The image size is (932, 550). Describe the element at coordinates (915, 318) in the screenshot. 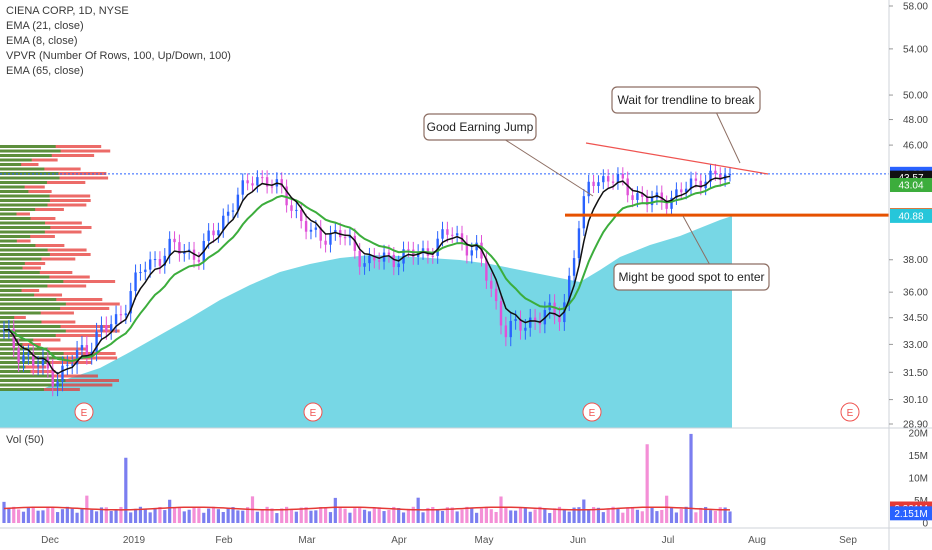

I see `price-tick-label: 34.50` at that location.